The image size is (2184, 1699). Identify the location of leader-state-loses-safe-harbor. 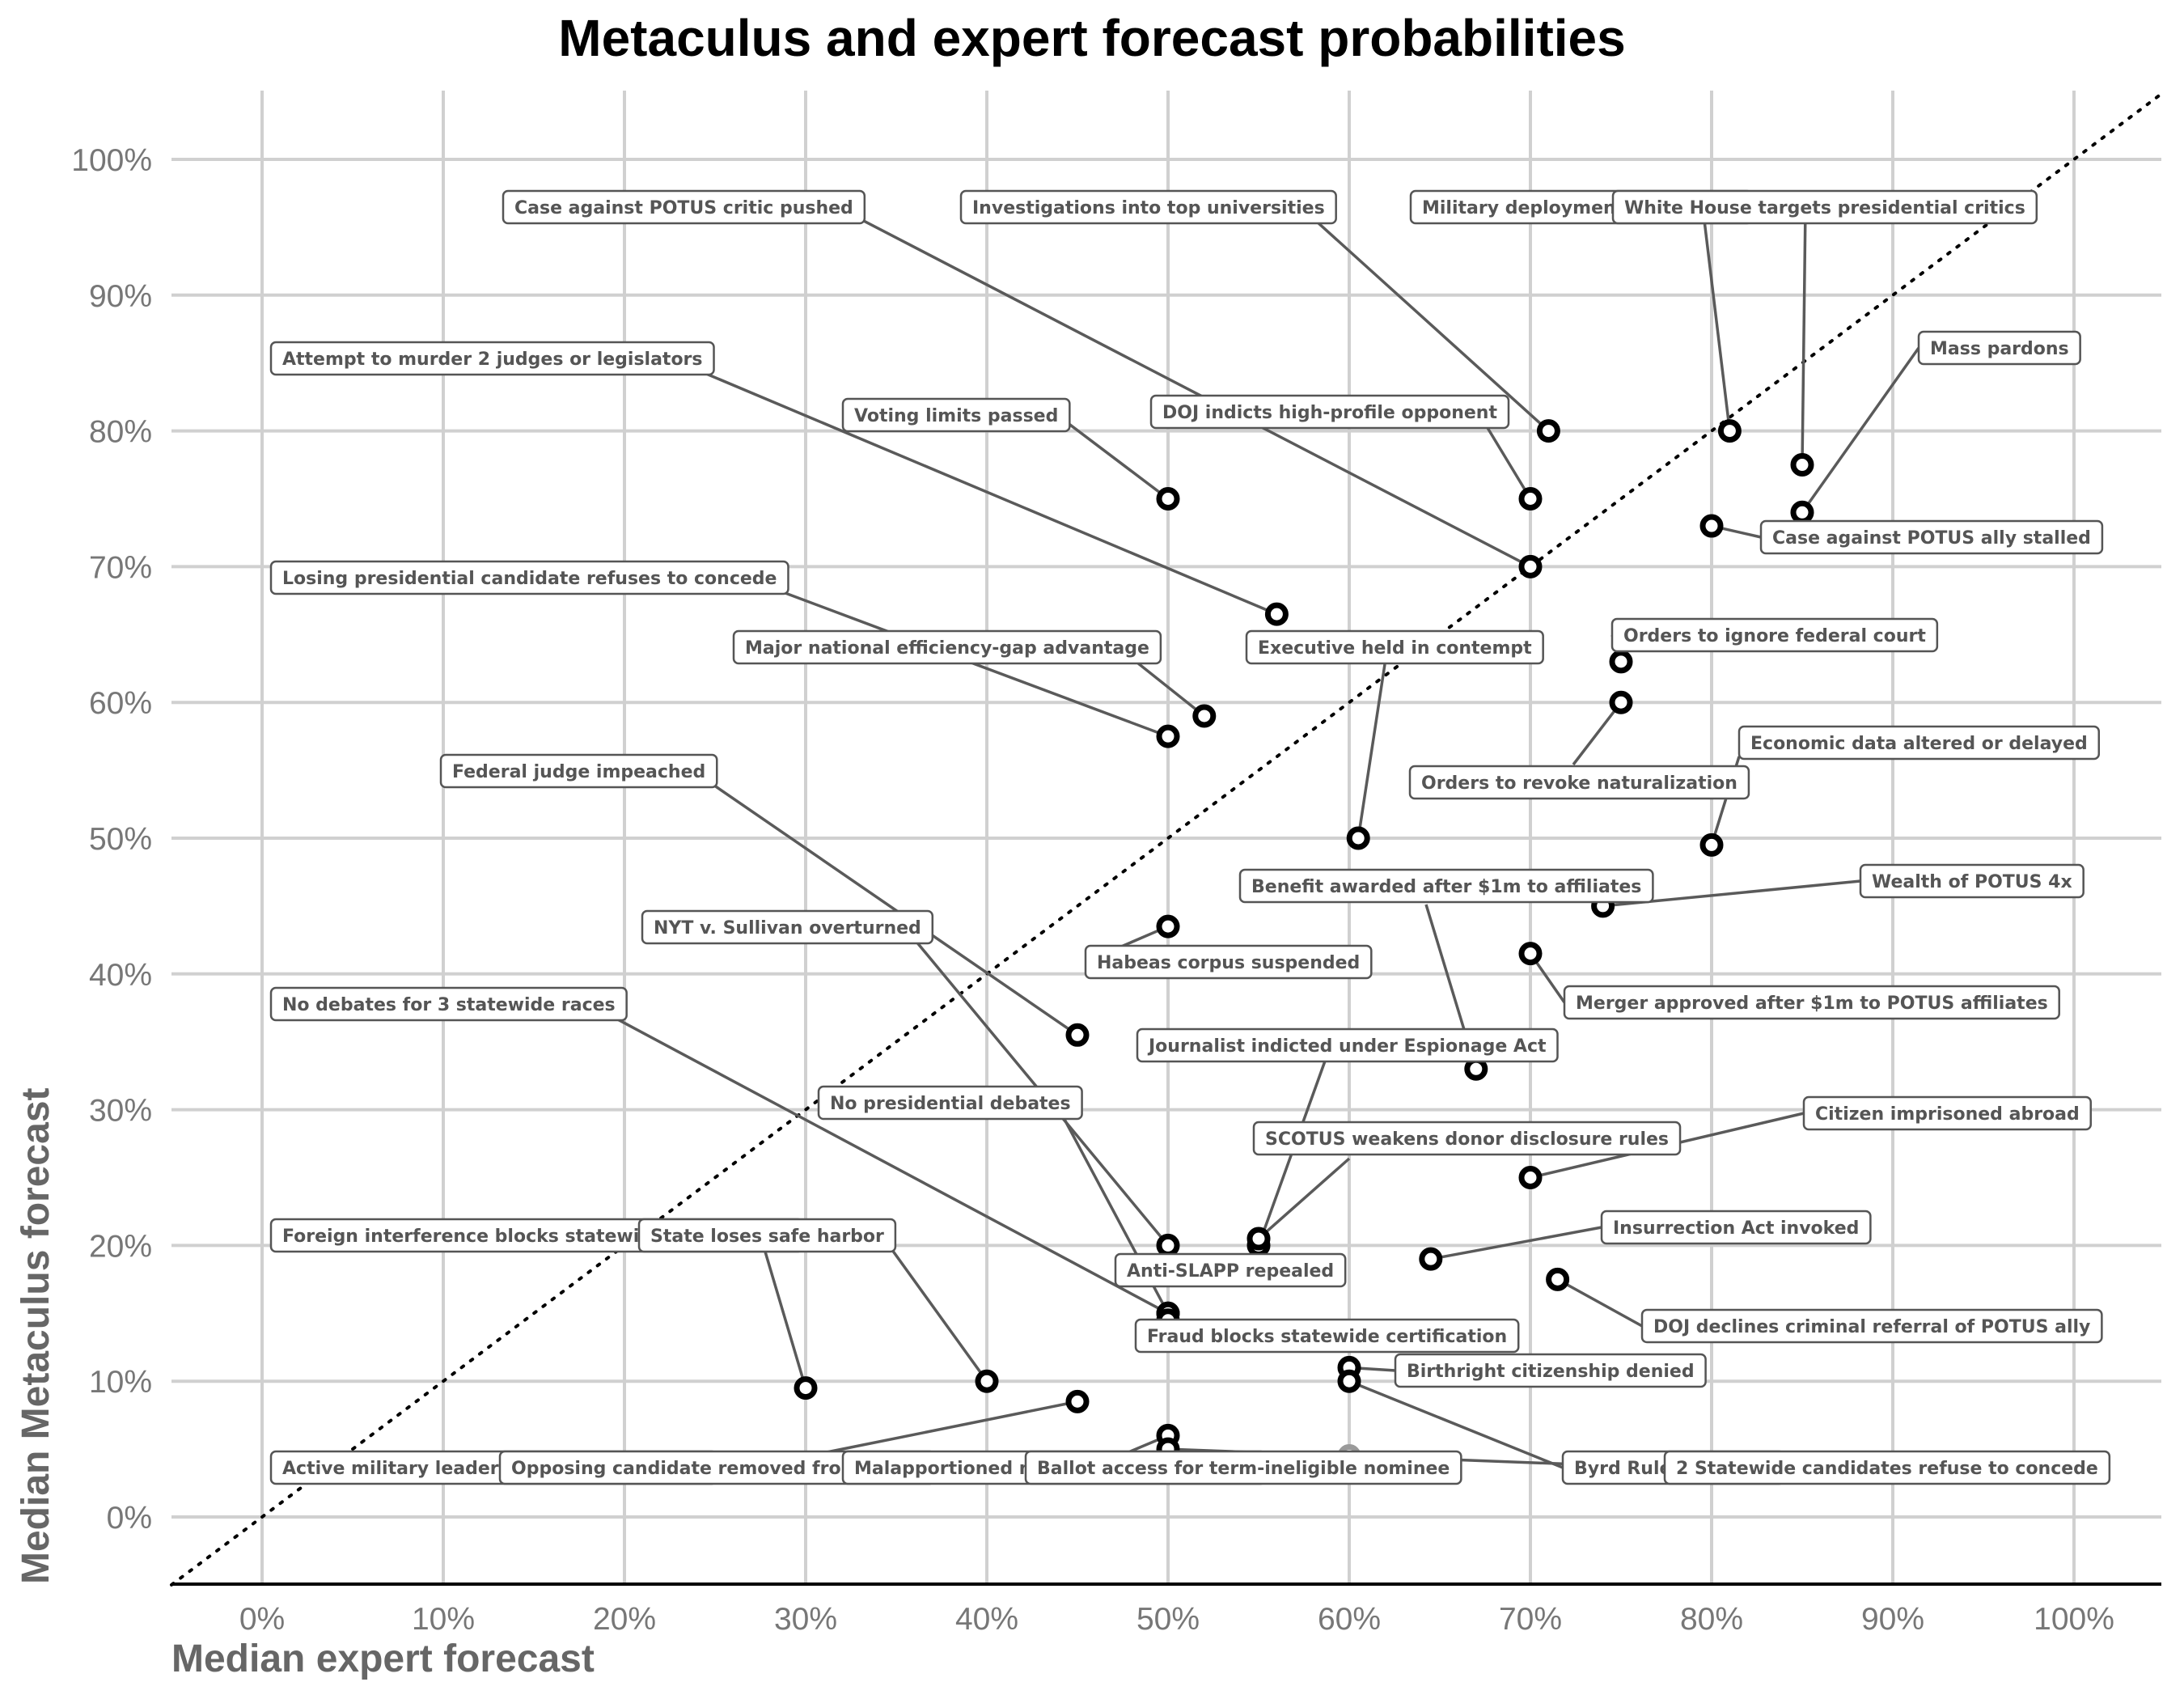
(934, 1308).